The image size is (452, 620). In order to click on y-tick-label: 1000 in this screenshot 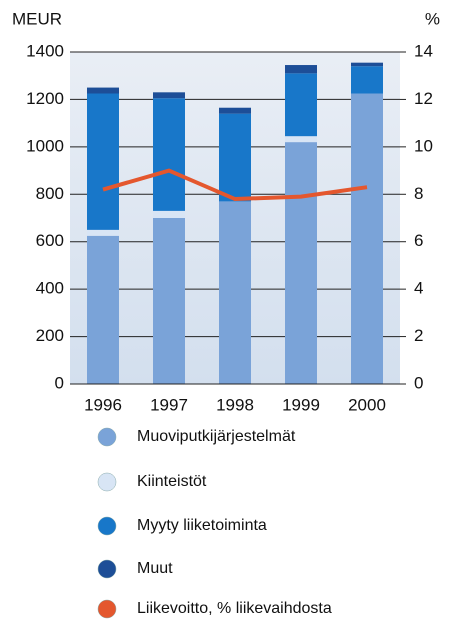, I will do `click(45, 145)`.